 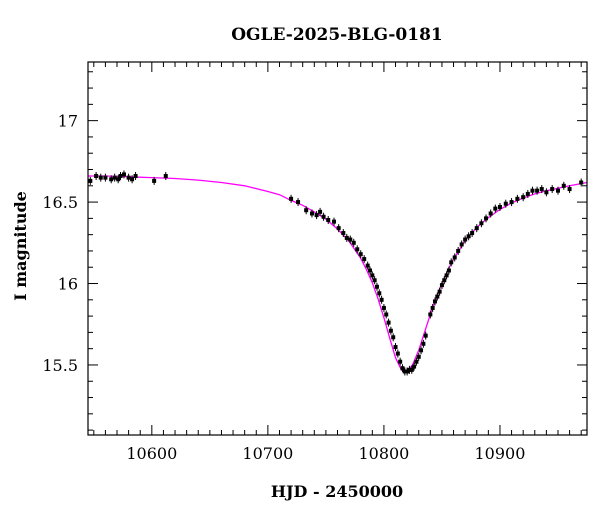 I want to click on y-tick-label: 17, so click(x=68, y=121).